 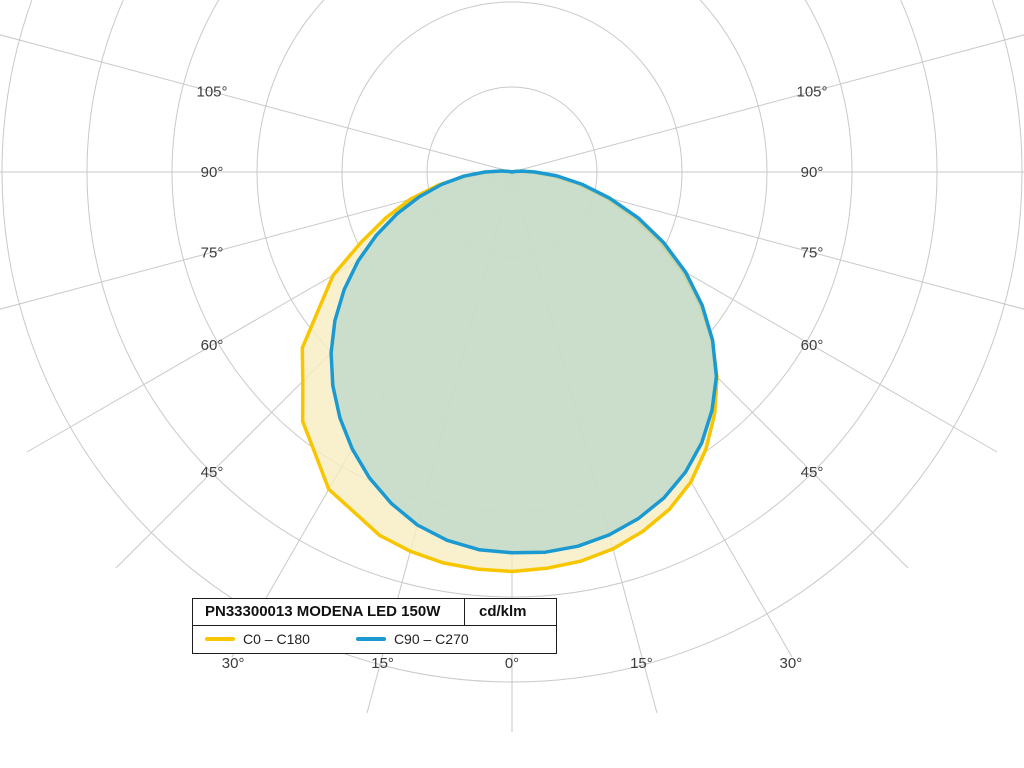 What do you see at coordinates (370, 639) in the screenshot?
I see `series-swatch-c90-c270-icon` at bounding box center [370, 639].